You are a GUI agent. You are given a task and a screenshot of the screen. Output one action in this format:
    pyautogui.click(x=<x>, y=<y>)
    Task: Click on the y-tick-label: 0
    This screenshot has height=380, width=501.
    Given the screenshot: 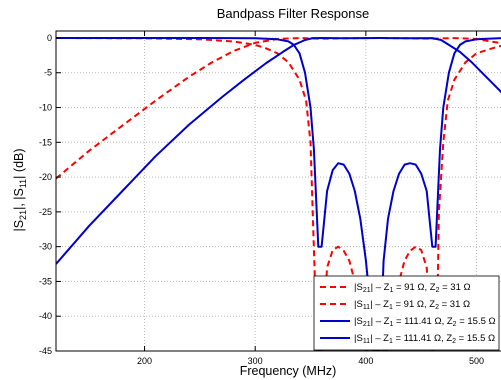 What is the action you would take?
    pyautogui.click(x=49, y=38)
    